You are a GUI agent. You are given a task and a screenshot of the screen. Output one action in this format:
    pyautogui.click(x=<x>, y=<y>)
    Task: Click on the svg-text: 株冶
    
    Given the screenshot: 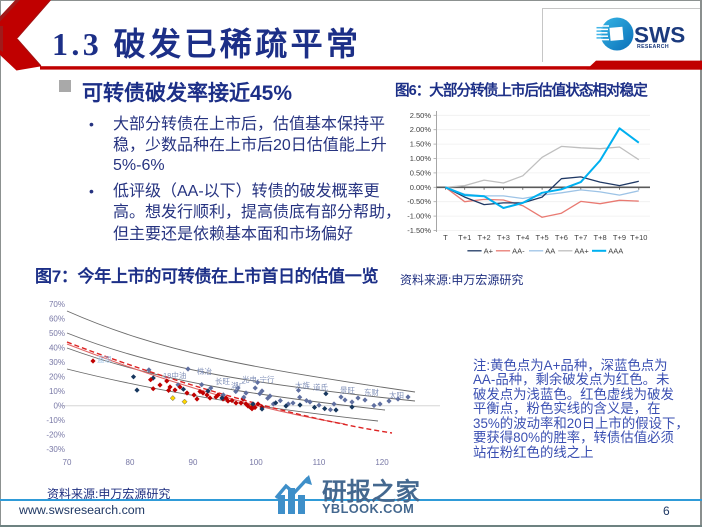 What is the action you would take?
    pyautogui.click(x=204, y=371)
    